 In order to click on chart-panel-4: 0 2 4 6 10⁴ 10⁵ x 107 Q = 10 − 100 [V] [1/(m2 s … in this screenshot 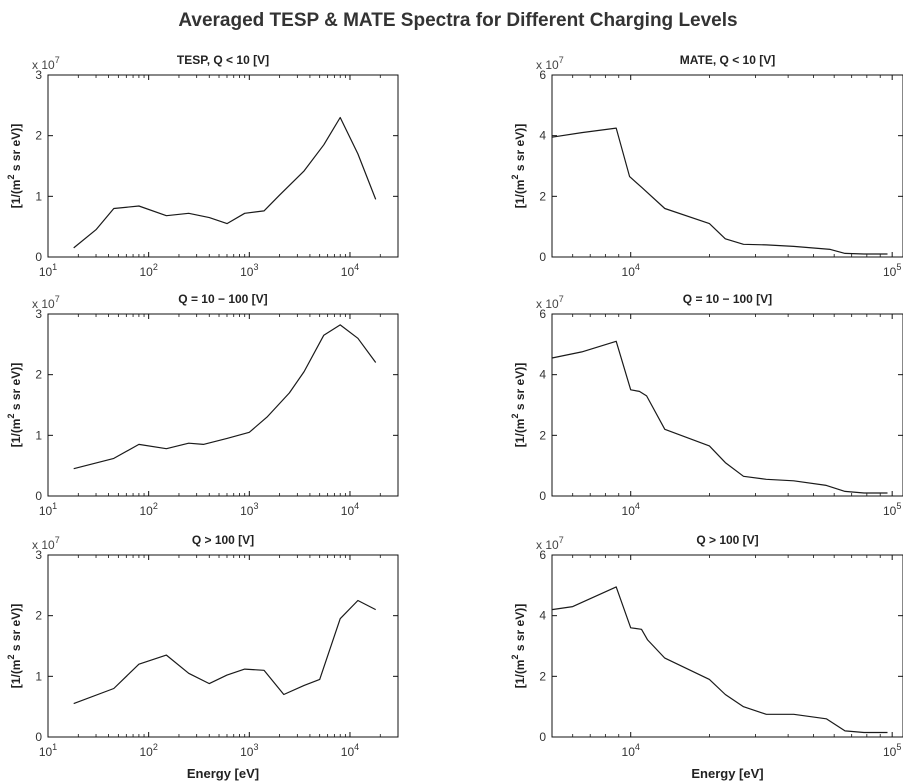, I will do `click(706, 405)`.